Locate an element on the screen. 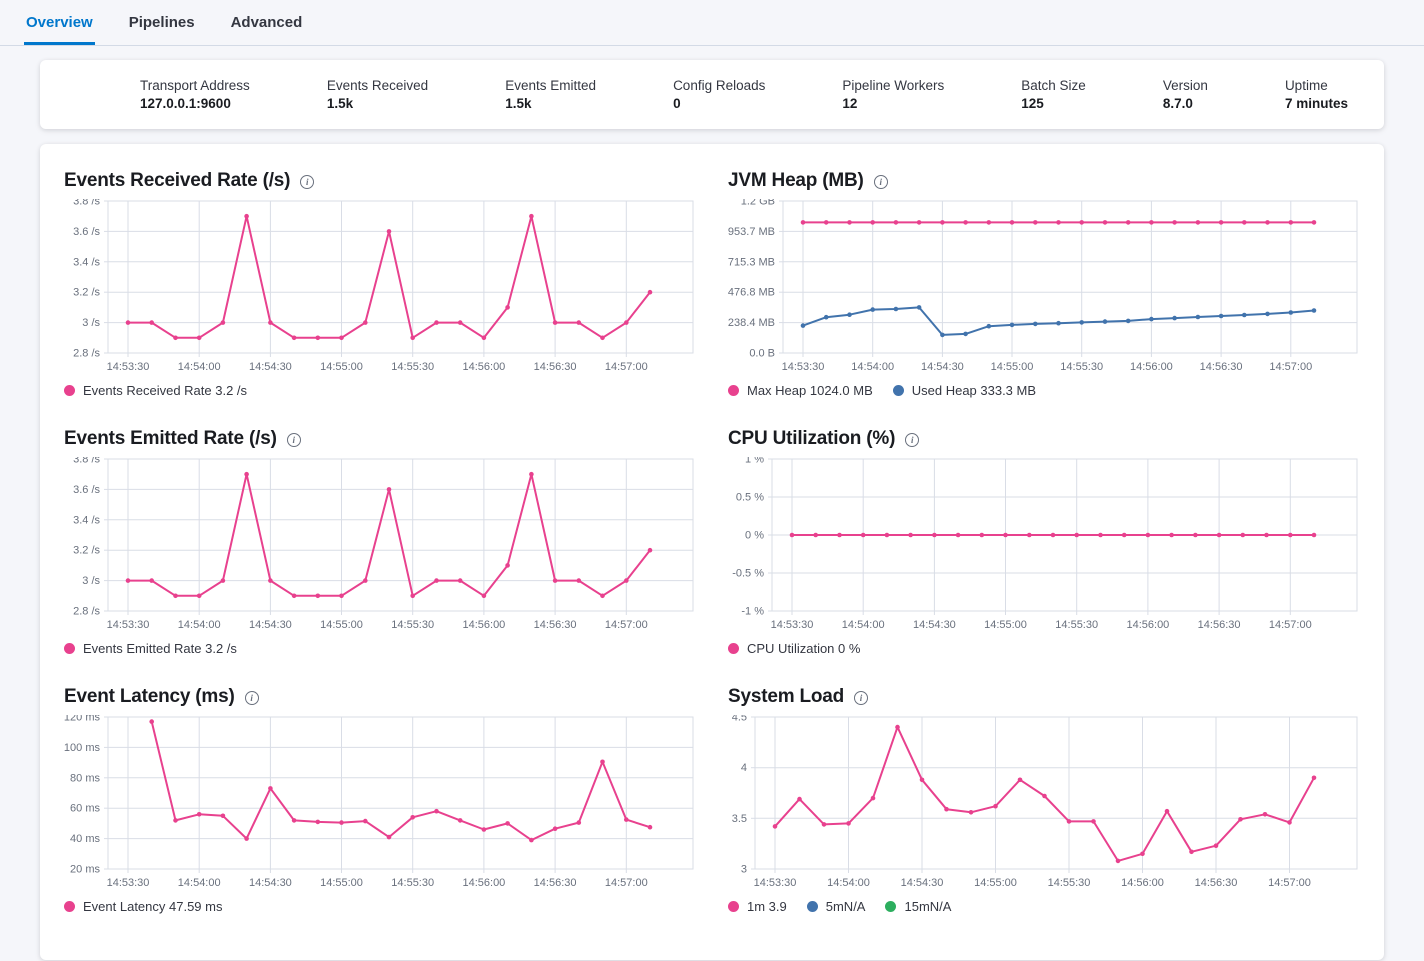 The image size is (1424, 961). svg-text: 14:55:30 is located at coordinates (1081, 367).